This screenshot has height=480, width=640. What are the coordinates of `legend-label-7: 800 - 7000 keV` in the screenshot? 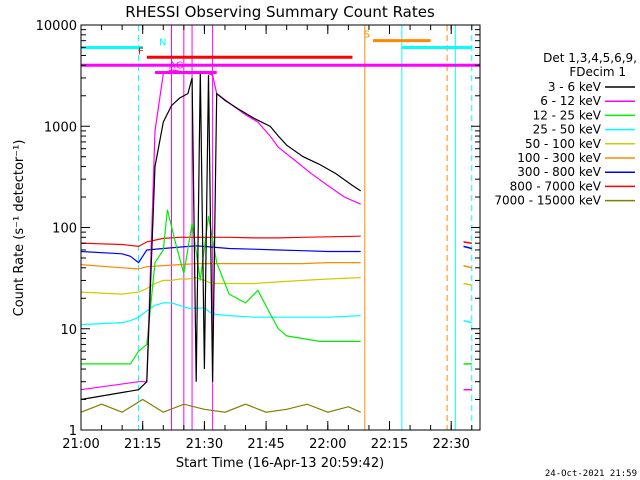 It's located at (556, 186).